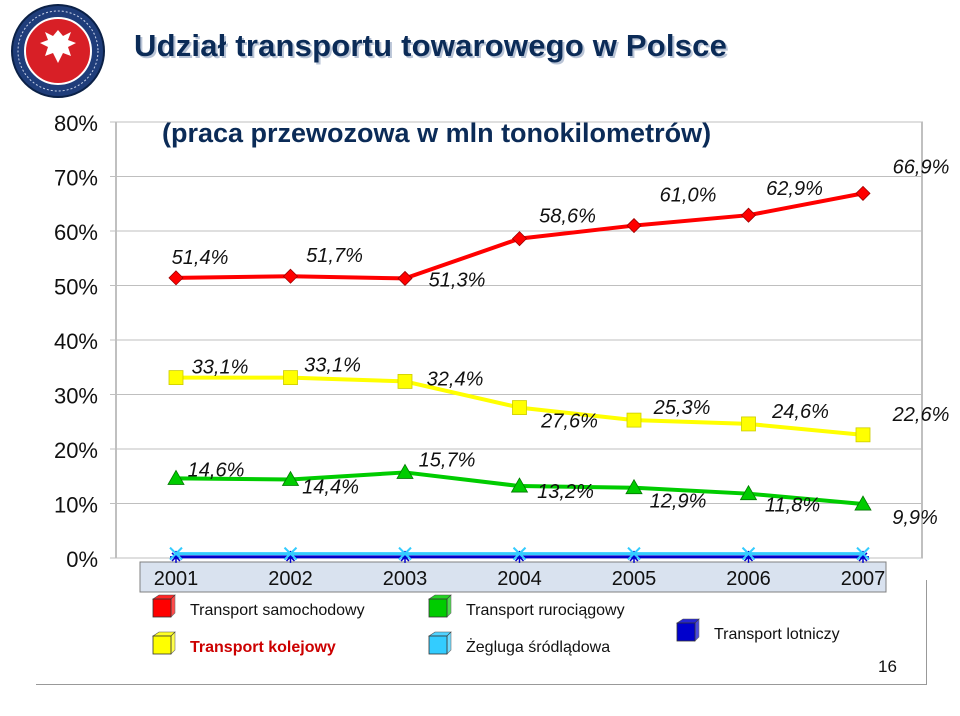 Image resolution: width=960 pixels, height=716 pixels. I want to click on data-label: 61,0%, so click(688, 196).